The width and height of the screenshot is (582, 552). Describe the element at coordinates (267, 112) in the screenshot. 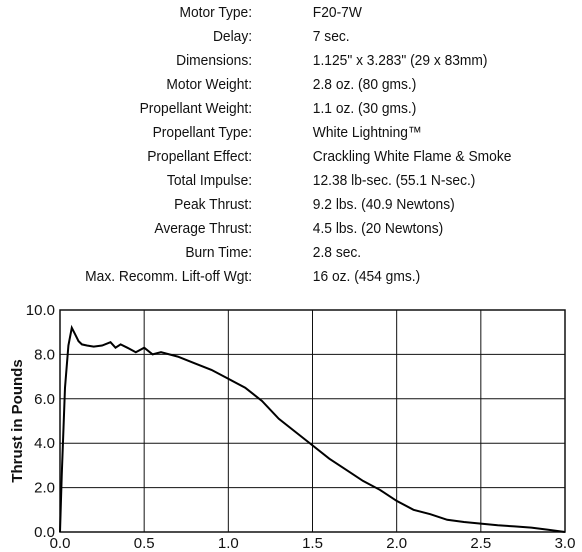

I see `spec-row: Propellant Weight: 1.1 oz. (30 gms.)` at that location.